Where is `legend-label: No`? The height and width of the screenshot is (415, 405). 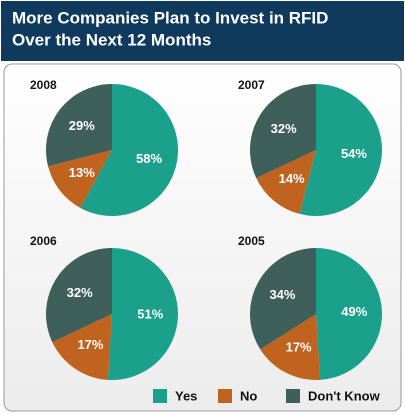
legend-label: No is located at coordinates (248, 395).